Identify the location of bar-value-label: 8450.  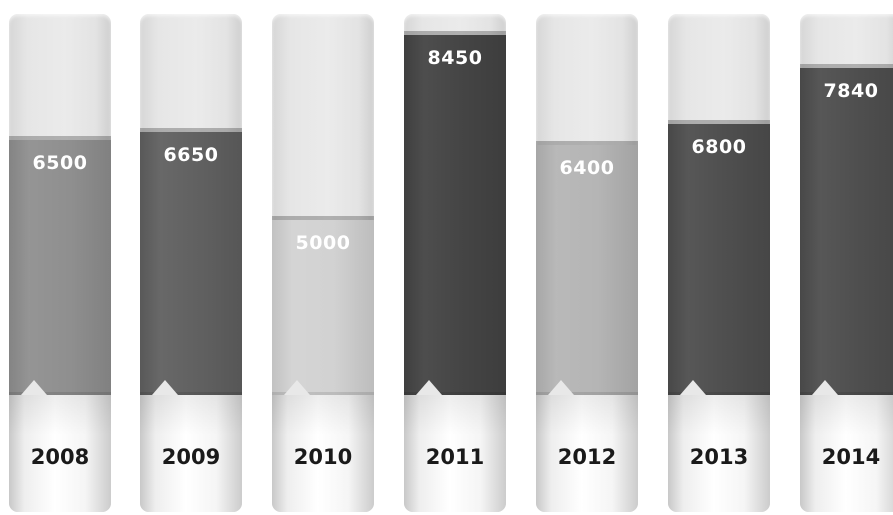
(455, 58).